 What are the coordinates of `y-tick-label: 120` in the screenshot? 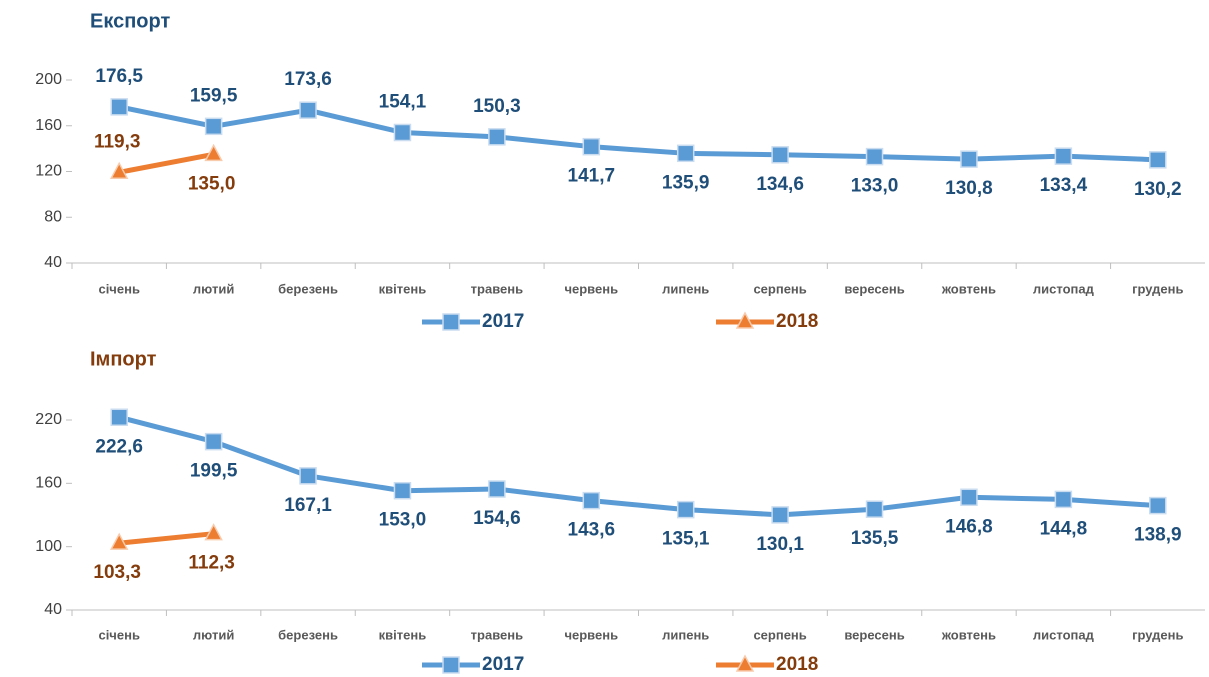 It's located at (48, 171).